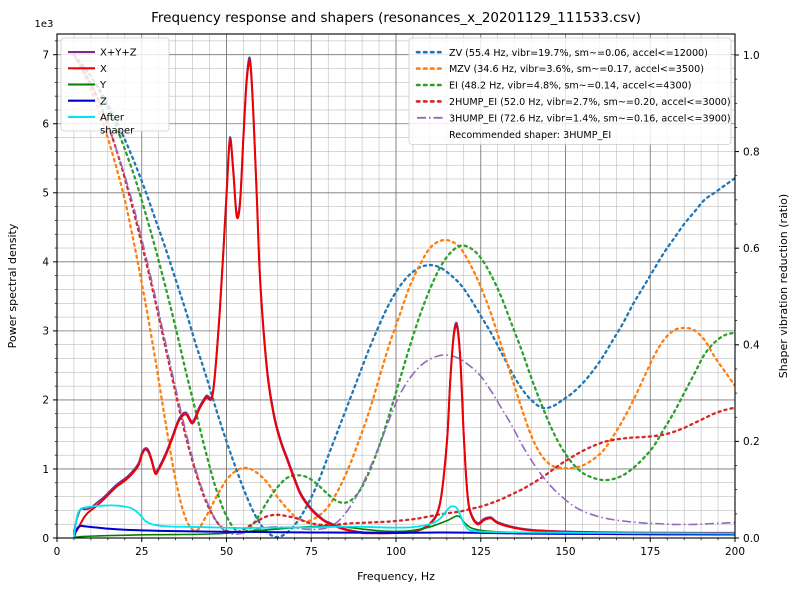 This screenshot has height=600, width=800. I want to click on ytick-label: 1, so click(45, 470).